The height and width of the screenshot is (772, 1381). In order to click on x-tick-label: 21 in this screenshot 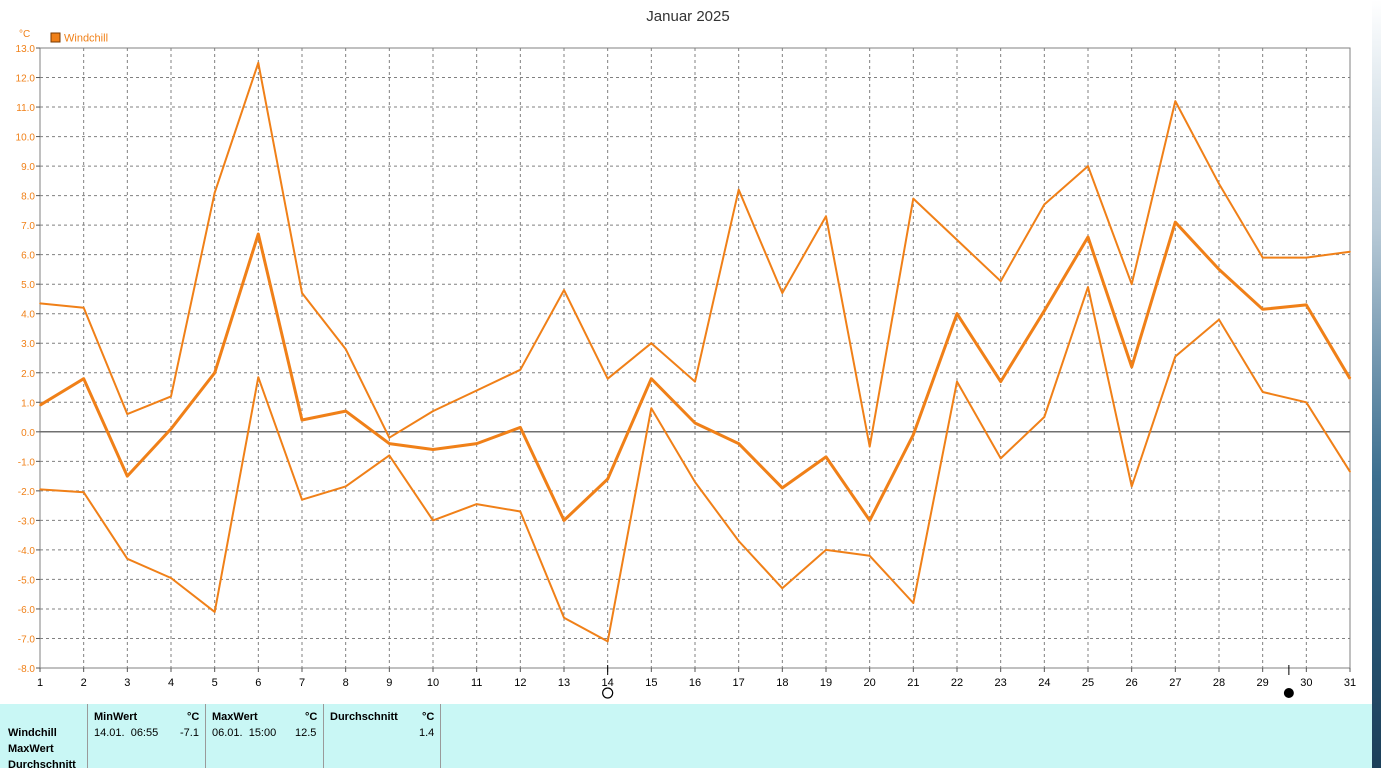, I will do `click(913, 683)`.